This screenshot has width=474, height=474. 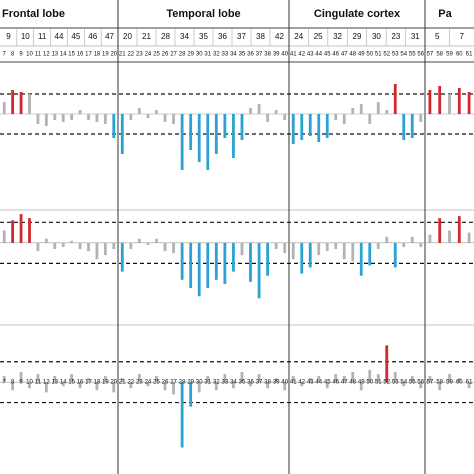 I want to click on index-label: 55, so click(x=412, y=55).